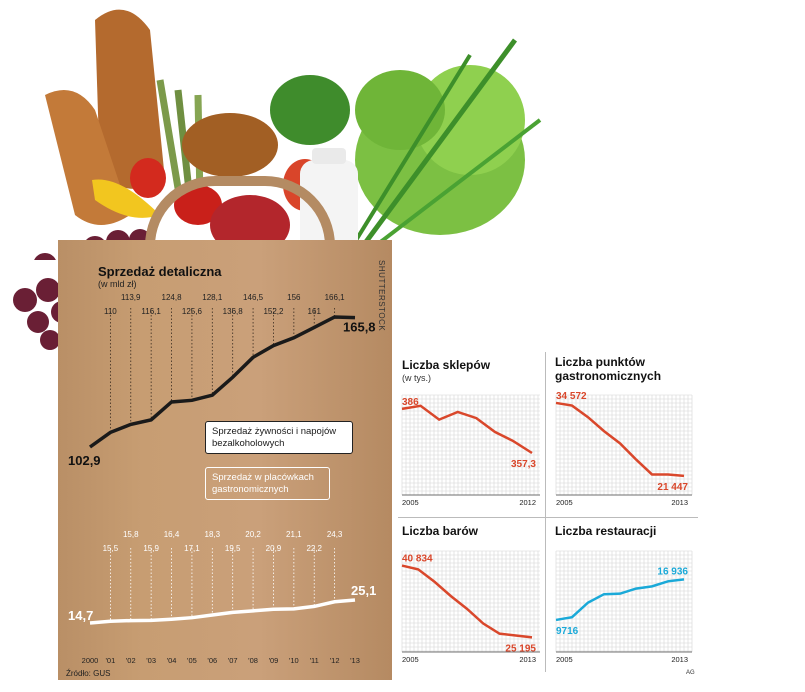 This screenshot has height=692, width=805. Describe the element at coordinates (274, 548) in the screenshot. I see `gastro-value-label: 20,9` at that location.